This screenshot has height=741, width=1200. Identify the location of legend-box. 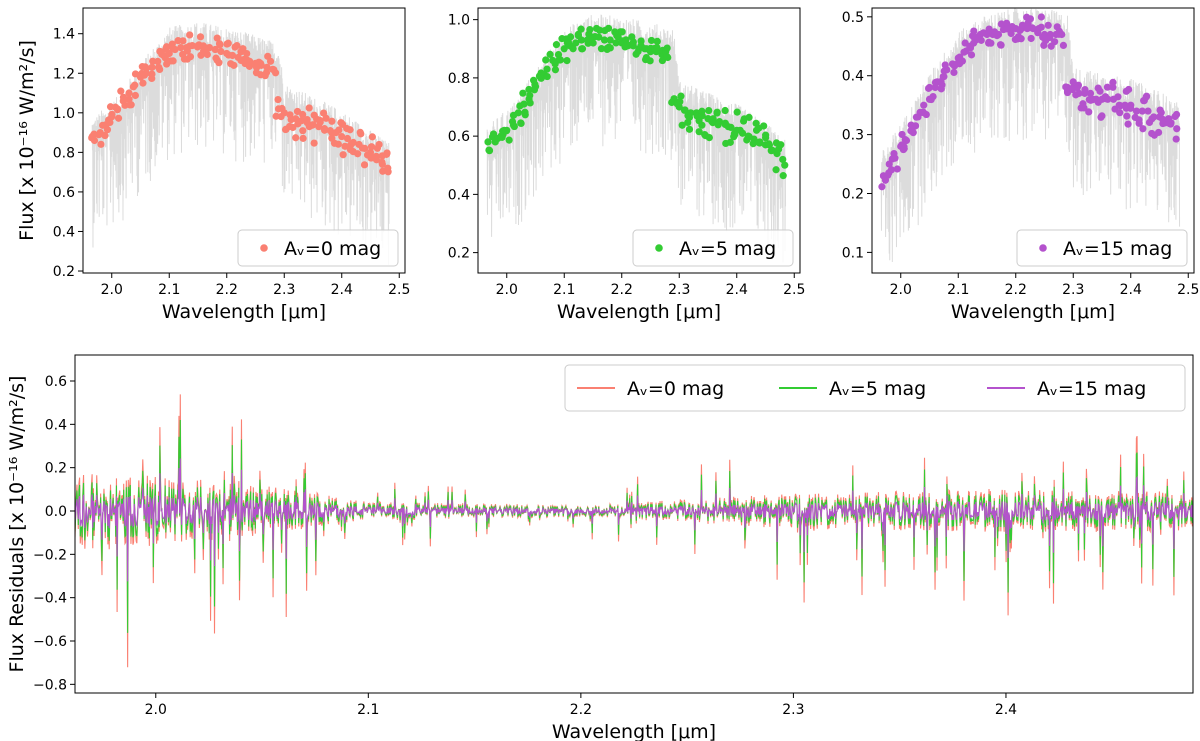
(713, 248).